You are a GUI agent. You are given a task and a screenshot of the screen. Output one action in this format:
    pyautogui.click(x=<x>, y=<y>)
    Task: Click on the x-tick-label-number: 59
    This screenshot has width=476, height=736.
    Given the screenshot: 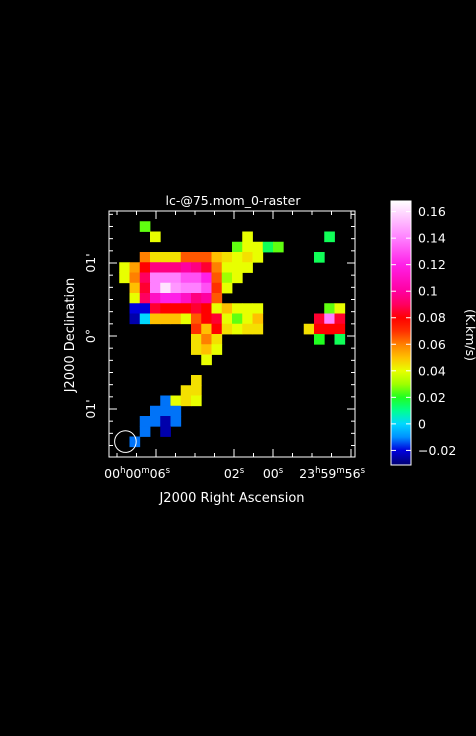 What is the action you would take?
    pyautogui.click(x=328, y=473)
    